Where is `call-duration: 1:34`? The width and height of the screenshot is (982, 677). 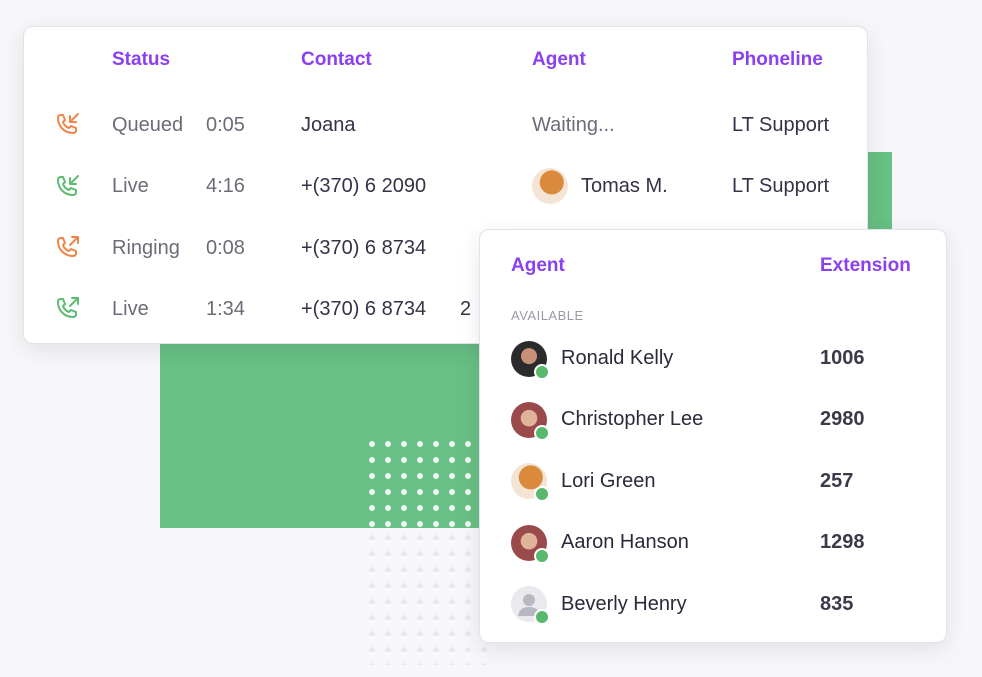 call-duration: 1:34 is located at coordinates (225, 309).